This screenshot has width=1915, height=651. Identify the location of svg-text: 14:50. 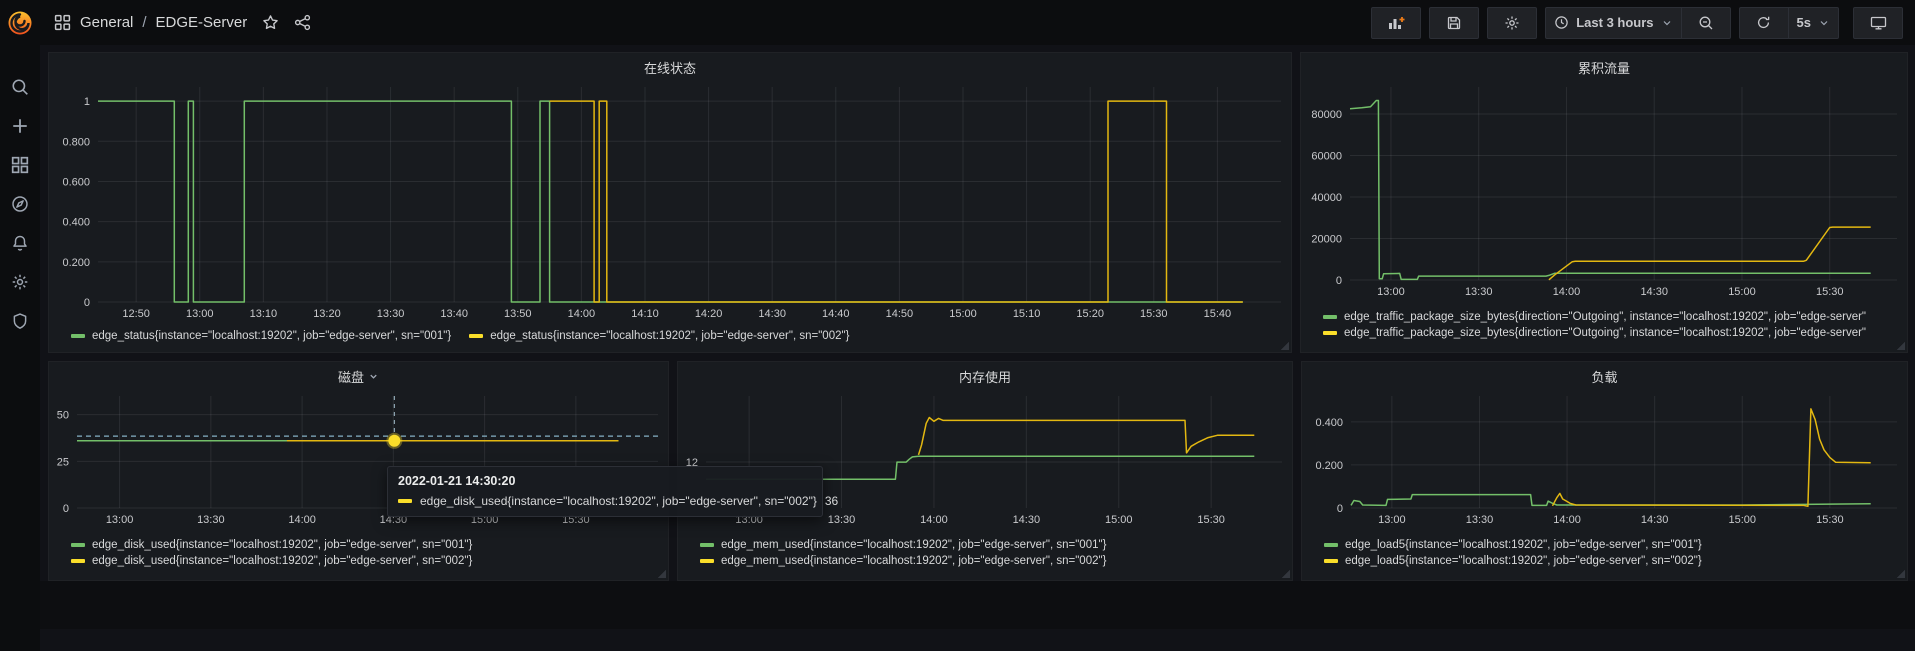
(900, 314).